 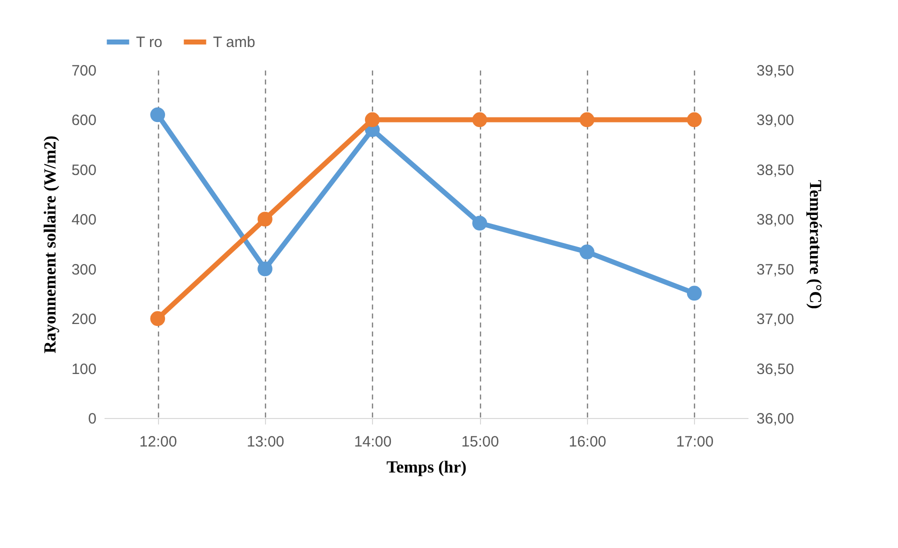 What do you see at coordinates (775, 319) in the screenshot?
I see `y2-tick-label: 37,00` at bounding box center [775, 319].